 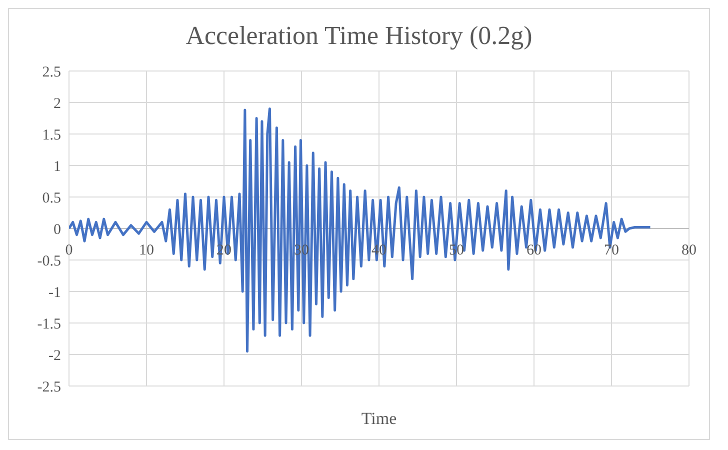 I want to click on x-axis-title: Time, so click(x=379, y=418).